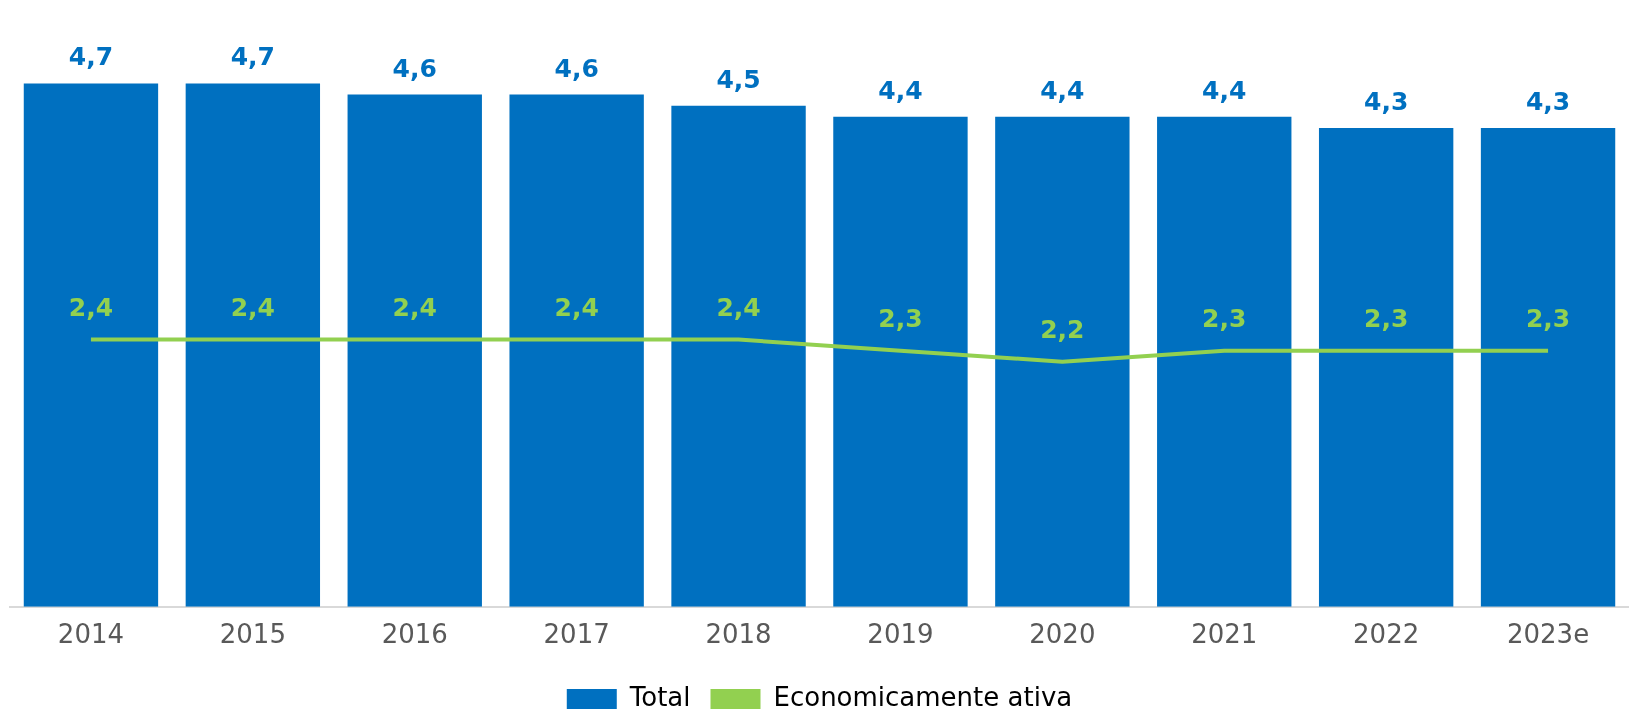 Image resolution: width=1629 pixels, height=722 pixels. Describe the element at coordinates (923, 696) in the screenshot. I see `legend-label: Economicamente ativa` at that location.